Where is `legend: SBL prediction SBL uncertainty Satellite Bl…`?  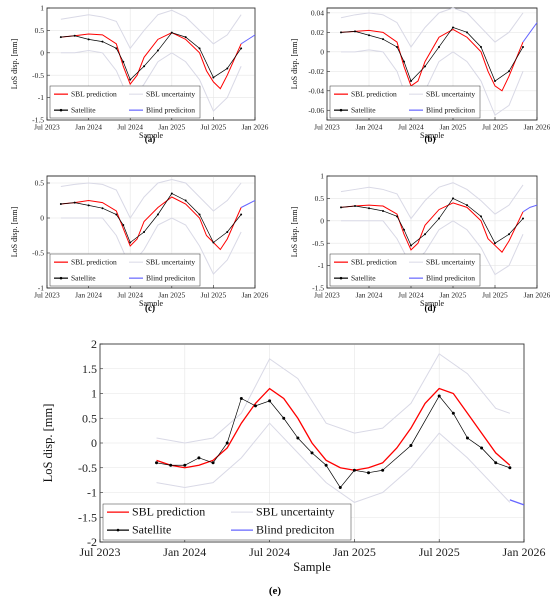
legend: SBL prediction SBL uncertainty Satellite Bl… is located at coordinates (125, 102).